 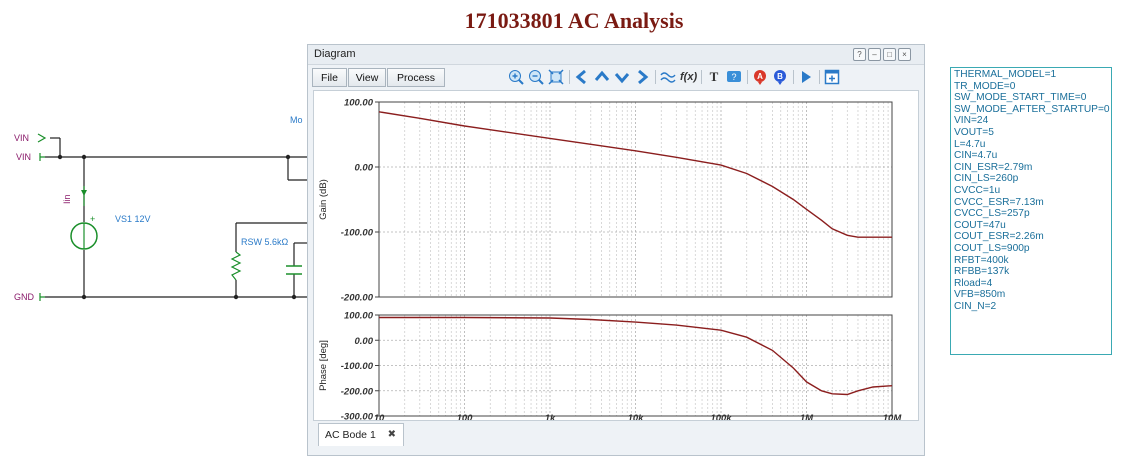 I want to click on phase-y-tick-label: -300.00, so click(x=357, y=416).